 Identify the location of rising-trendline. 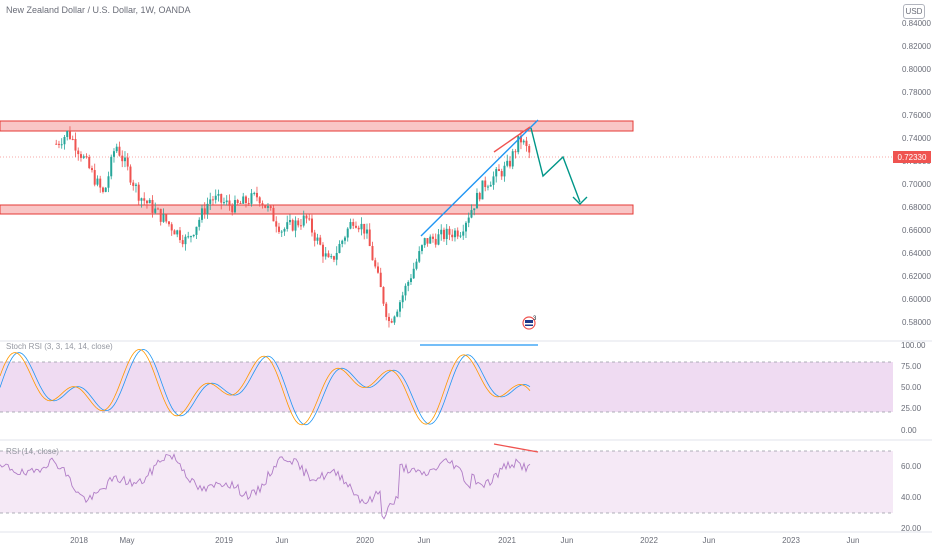
(479, 178).